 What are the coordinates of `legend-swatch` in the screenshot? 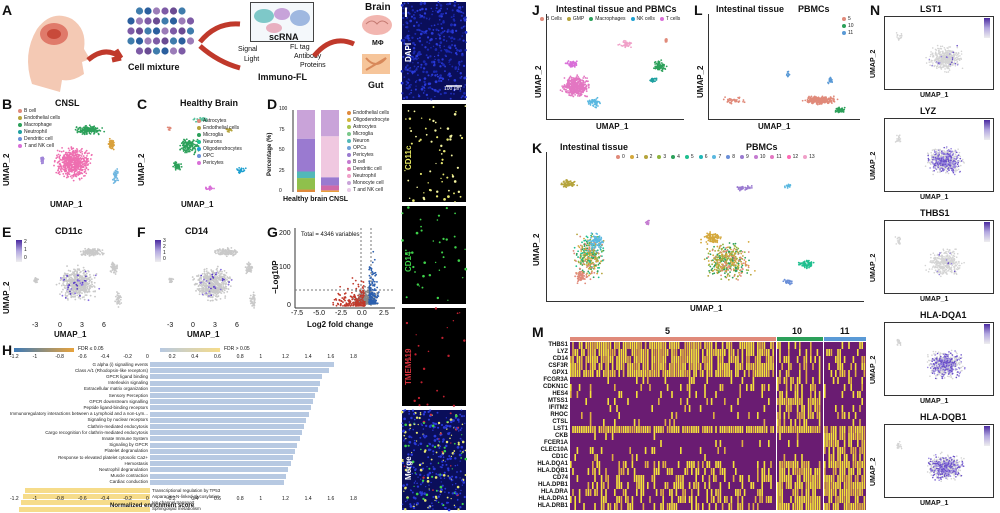 It's located at (20, 110).